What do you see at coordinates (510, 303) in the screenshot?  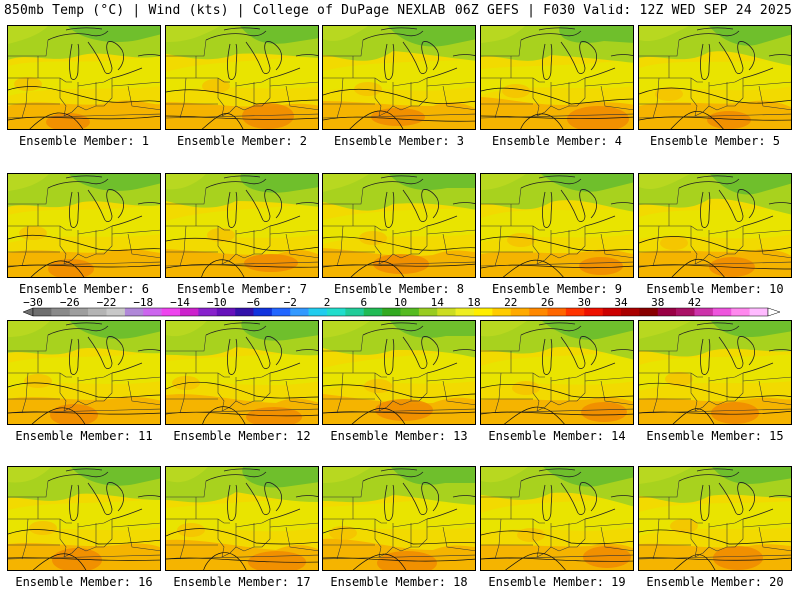 I see `colorbar-tick-label: 22` at bounding box center [510, 303].